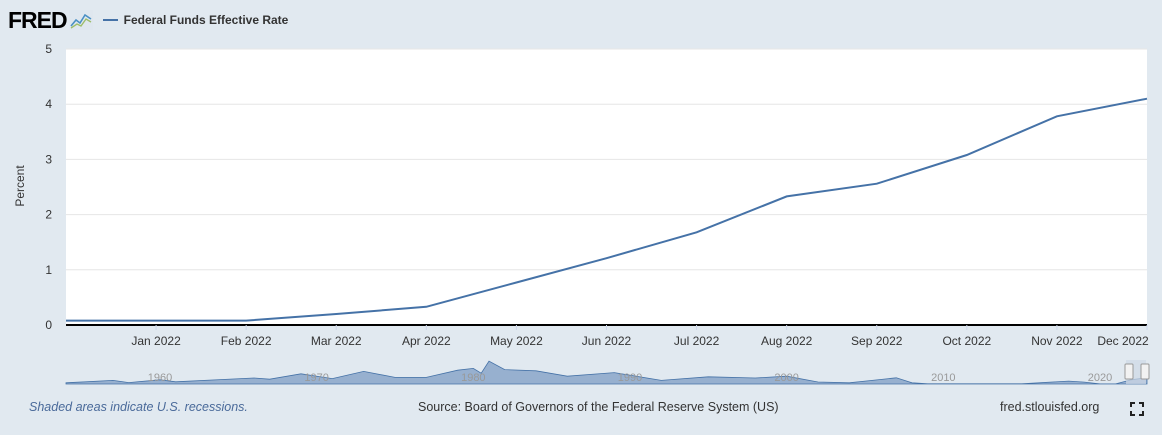 The image size is (1162, 435). I want to click on navigator-year-label: 1990, so click(630, 378).